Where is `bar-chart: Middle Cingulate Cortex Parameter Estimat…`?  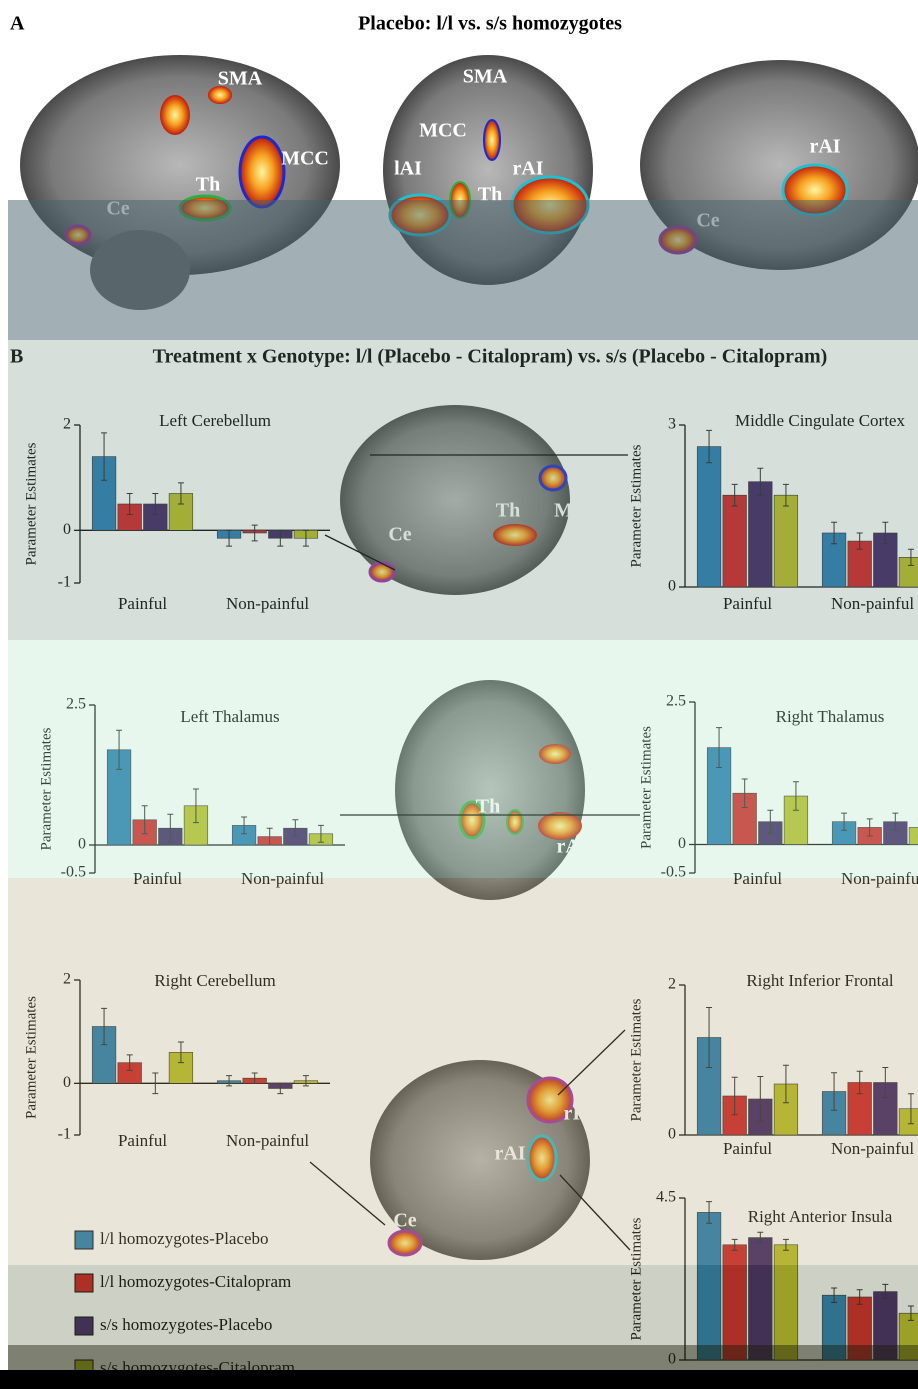 bar-chart: Middle Cingulate Cortex Parameter Estimat… is located at coordinates (773, 512).